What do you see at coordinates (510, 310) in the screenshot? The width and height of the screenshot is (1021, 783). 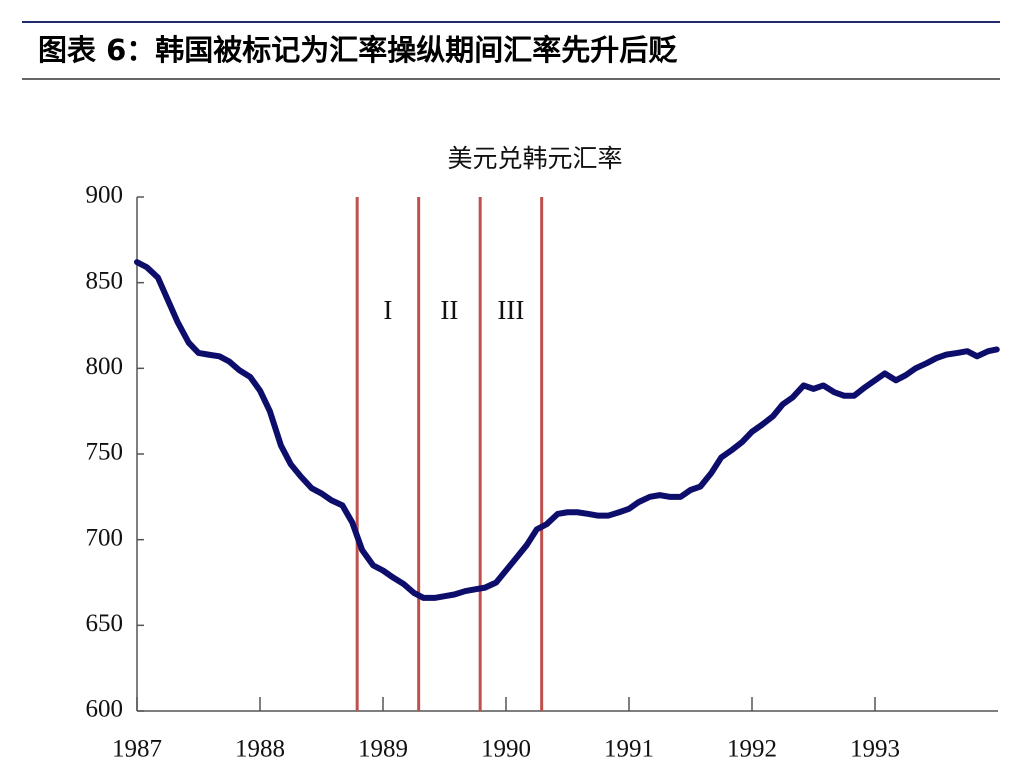 I see `period-label: III` at bounding box center [510, 310].